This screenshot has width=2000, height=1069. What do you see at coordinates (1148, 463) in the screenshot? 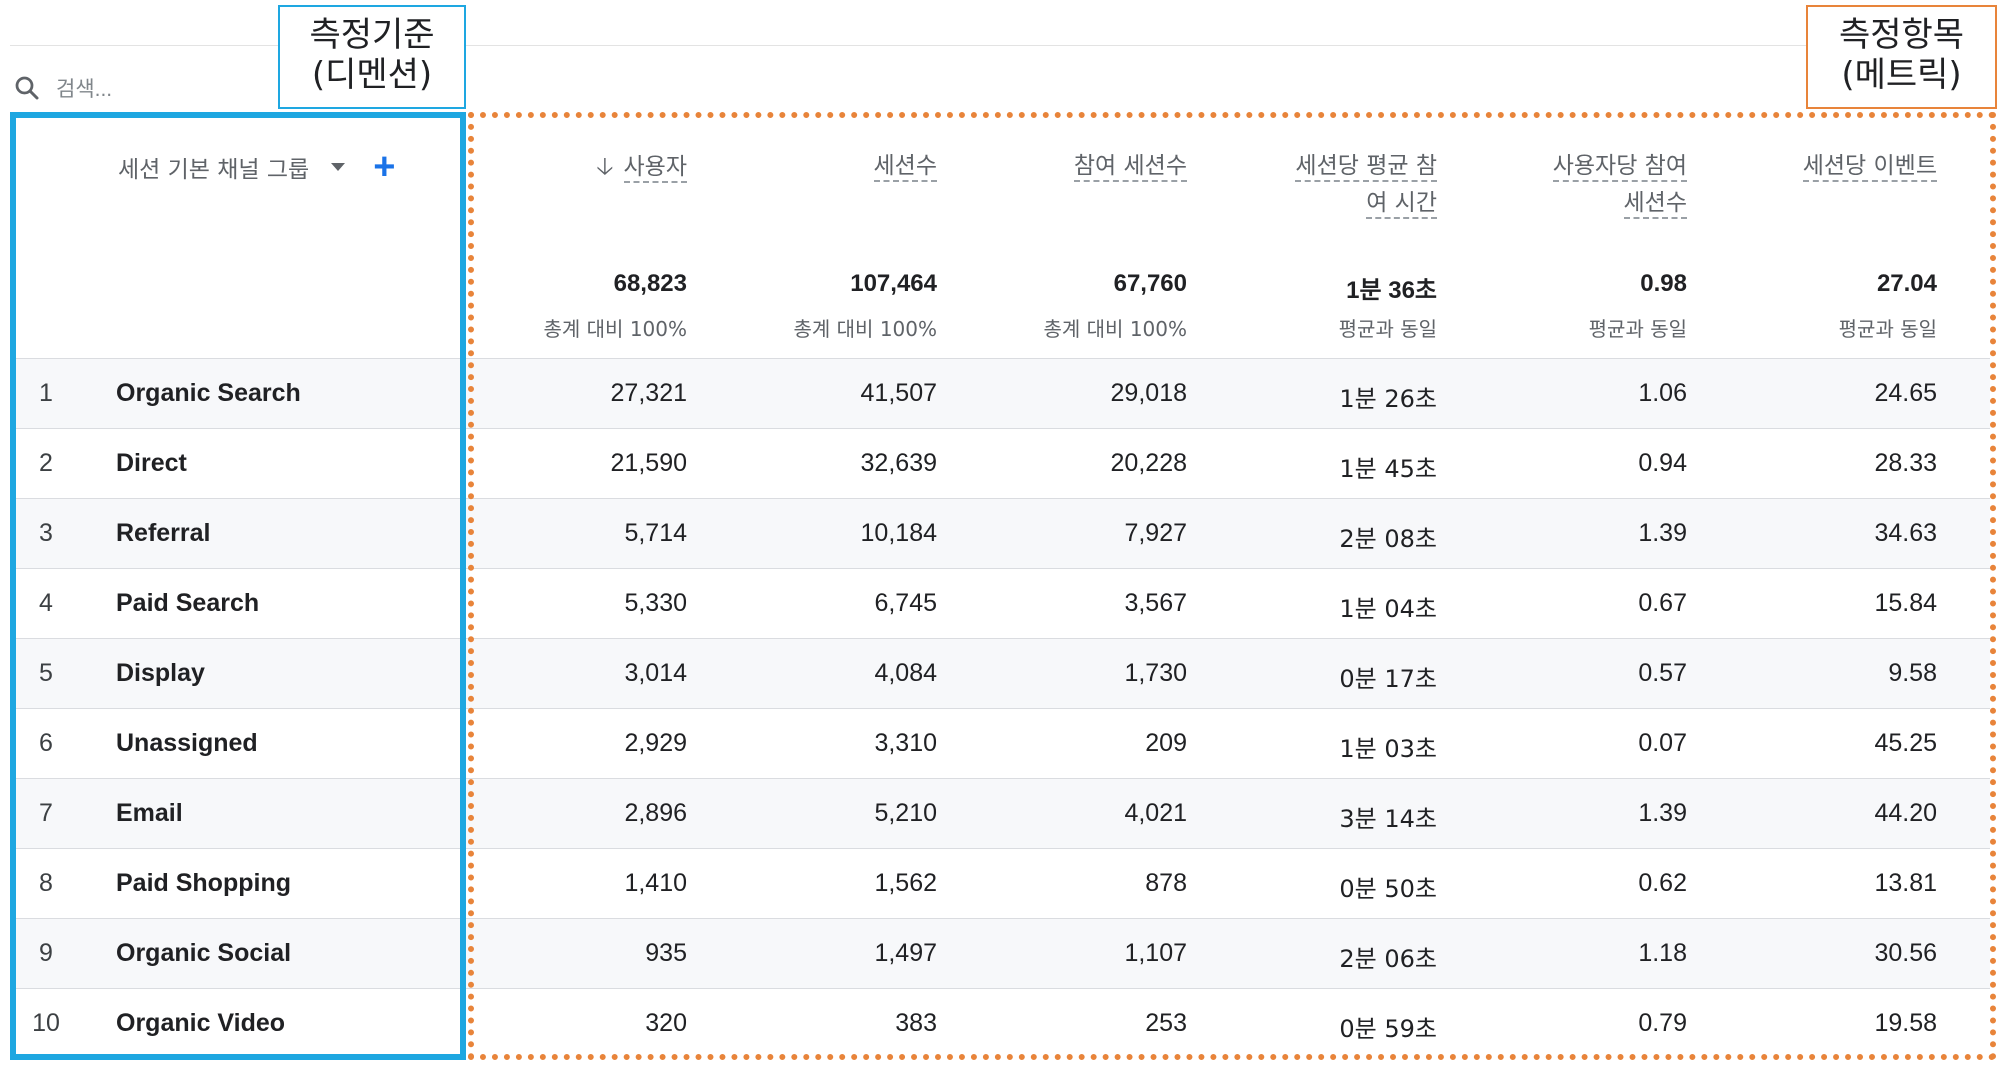
I see `metric-cell: 20,228` at bounding box center [1148, 463].